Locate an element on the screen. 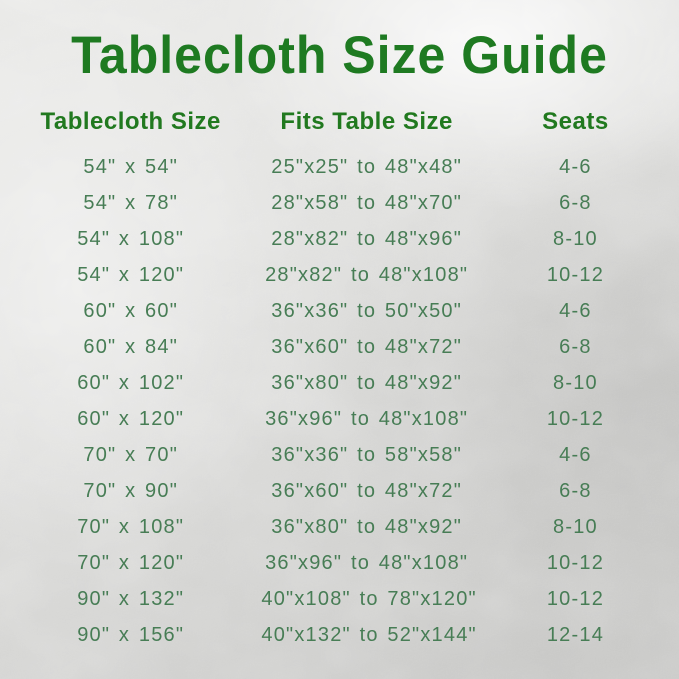  table-row: 90" x 156" 40"x132" to 52"x144" 12-14 is located at coordinates (339, 635).